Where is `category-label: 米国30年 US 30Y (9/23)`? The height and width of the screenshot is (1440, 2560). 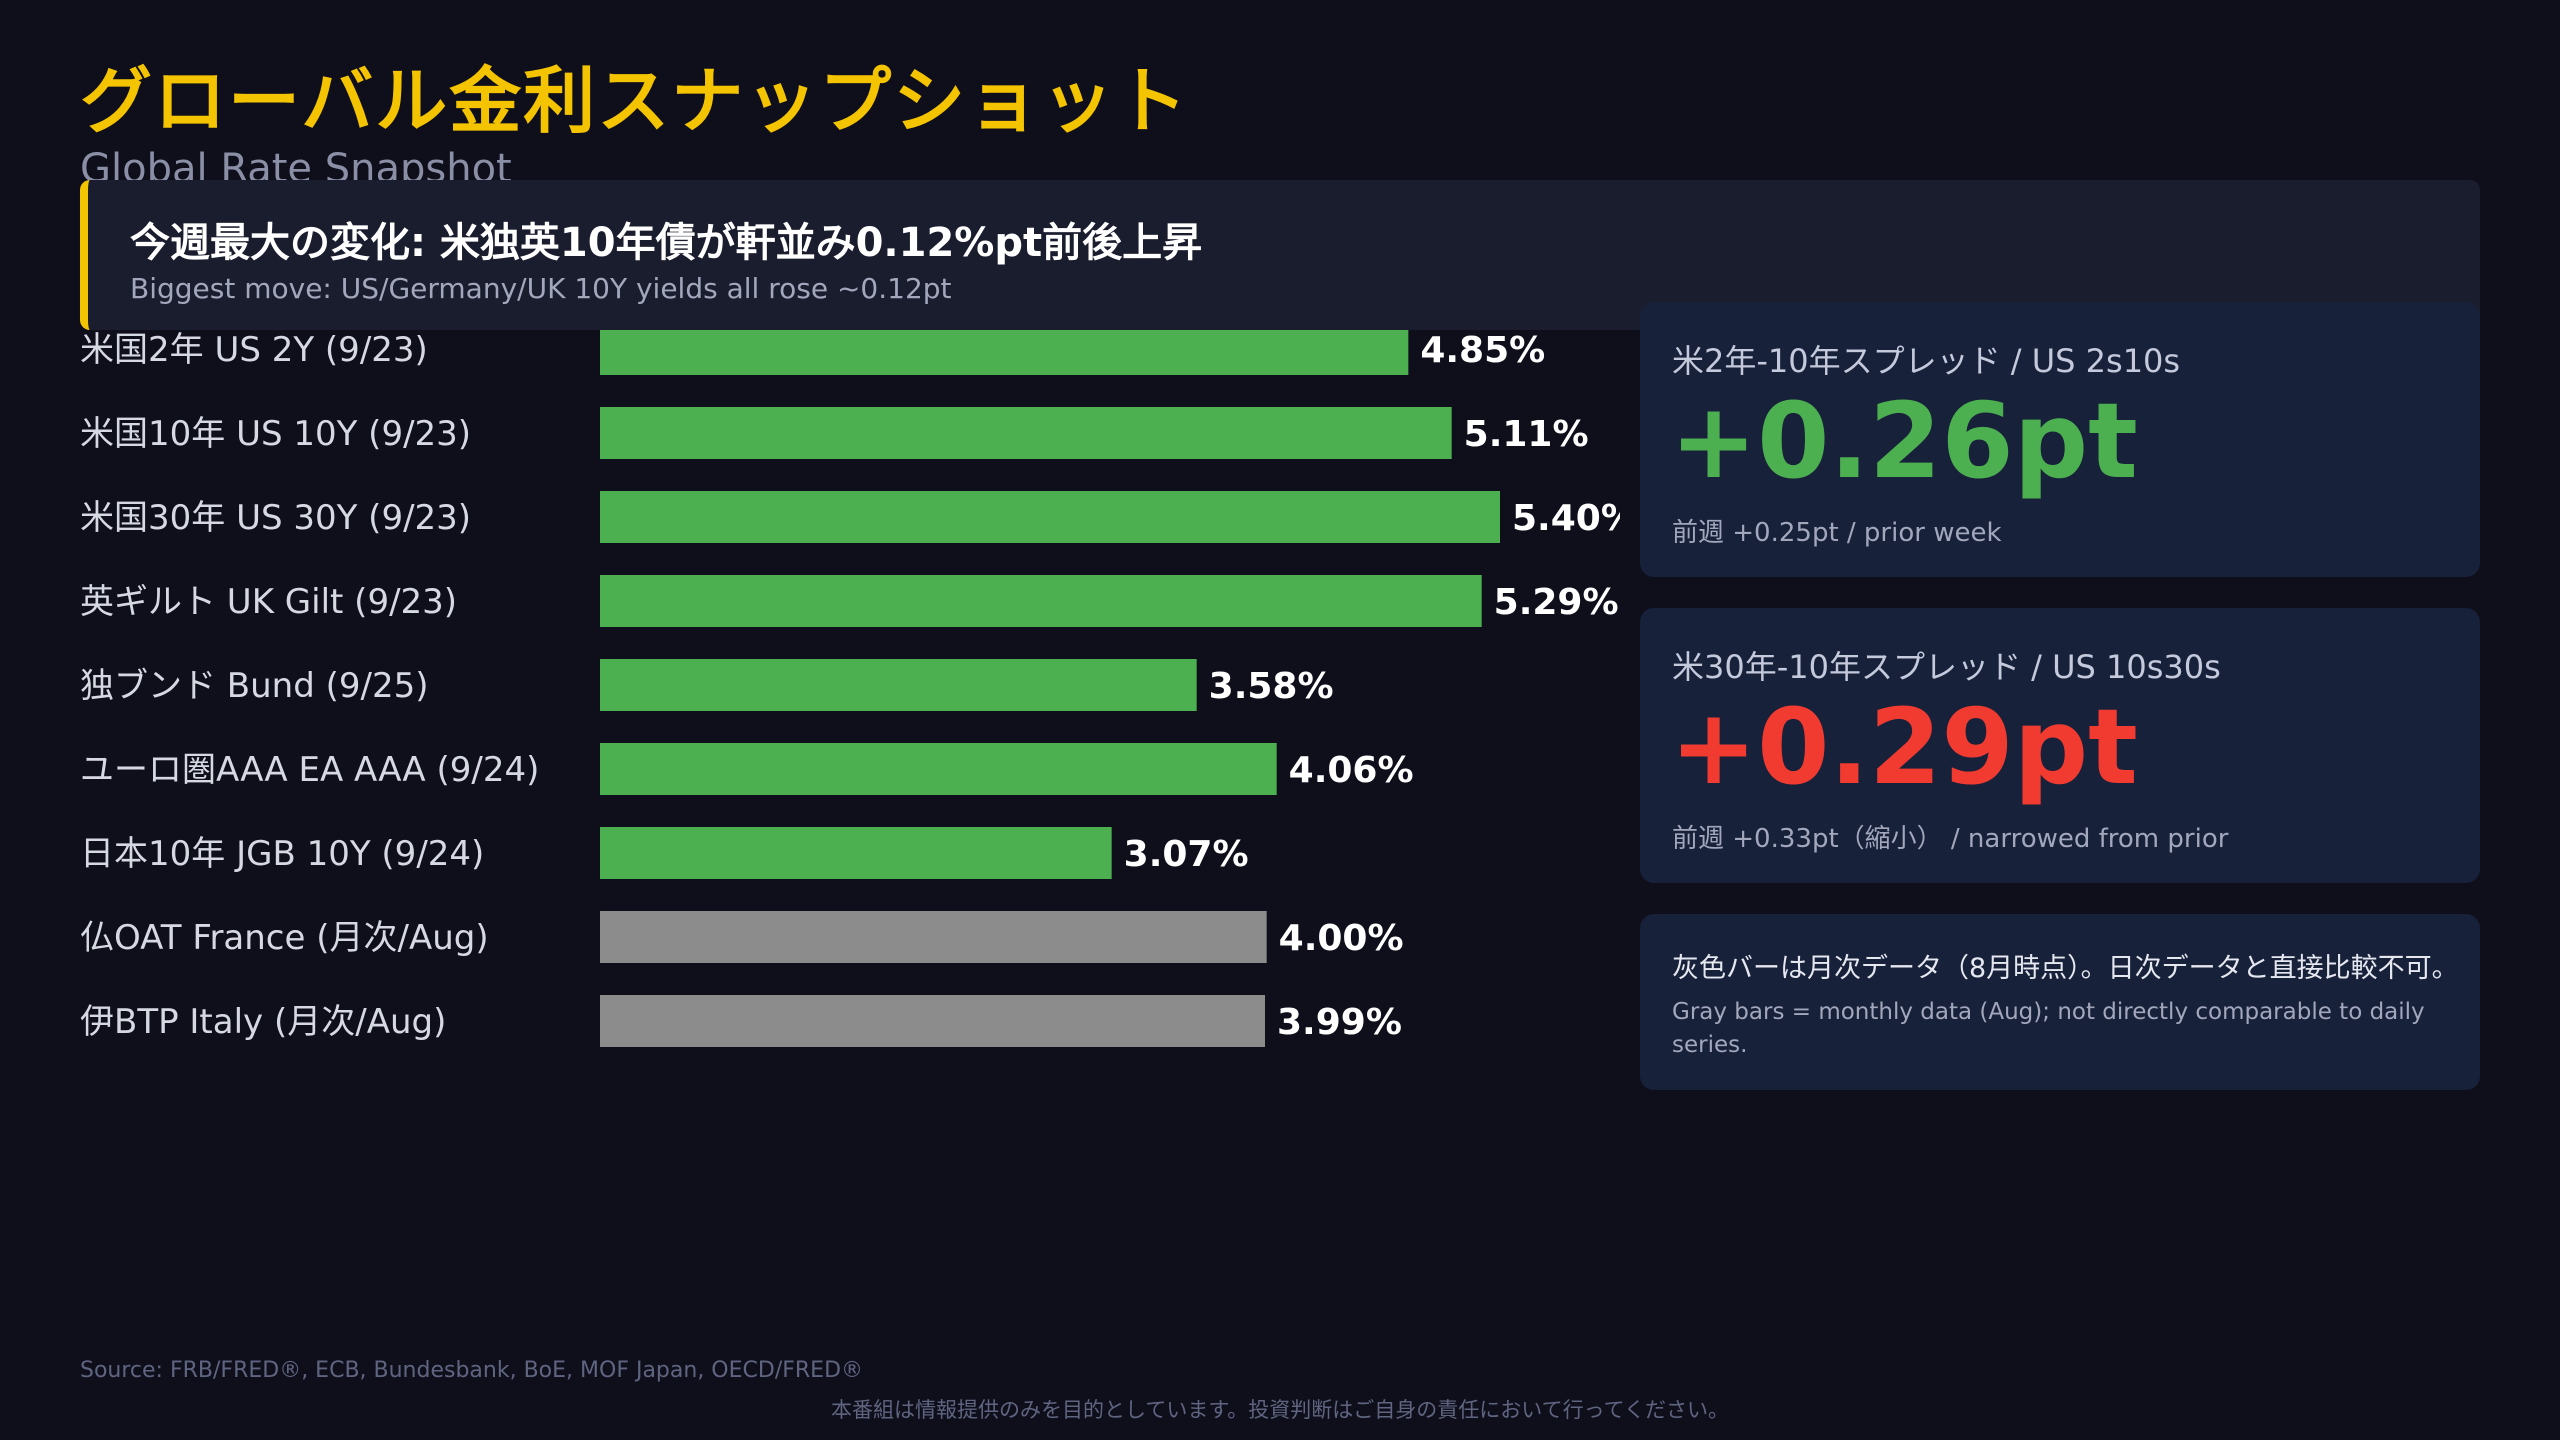
category-label: 米国30年 US 30Y (9/23) is located at coordinates (275, 518).